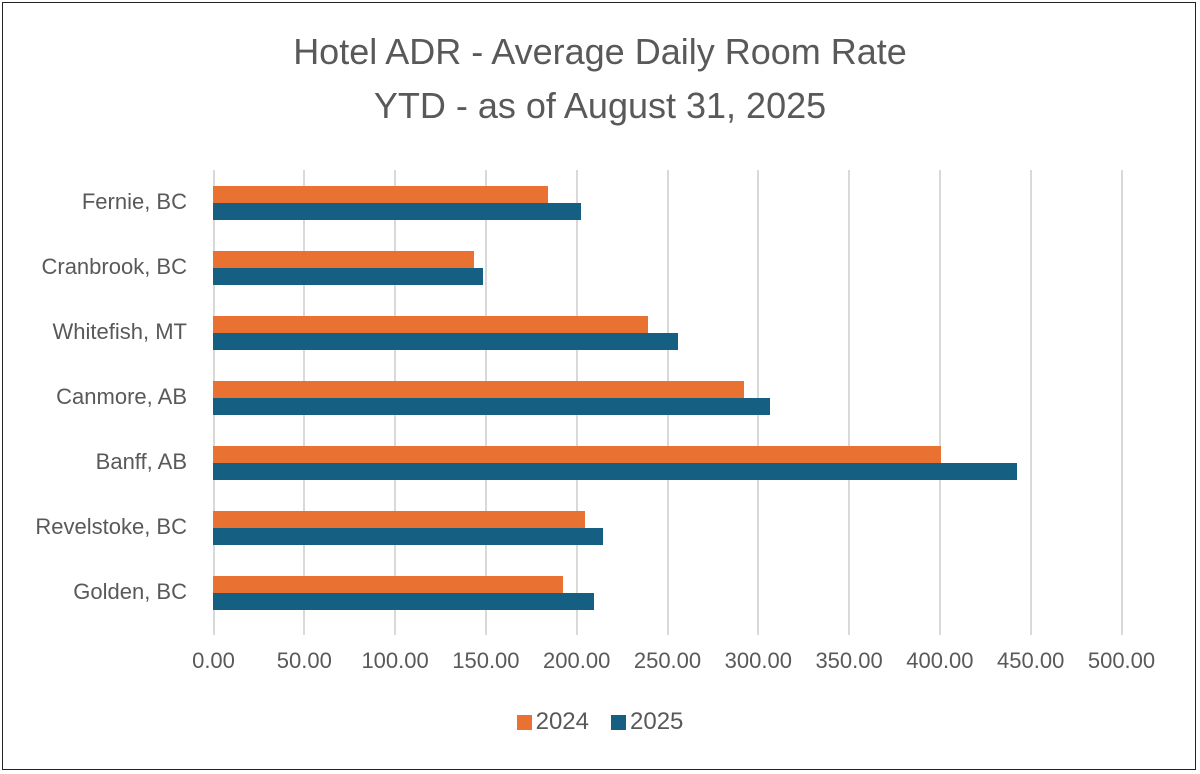 The height and width of the screenshot is (774, 1200). I want to click on x-tick-label: 300.00, so click(758, 660).